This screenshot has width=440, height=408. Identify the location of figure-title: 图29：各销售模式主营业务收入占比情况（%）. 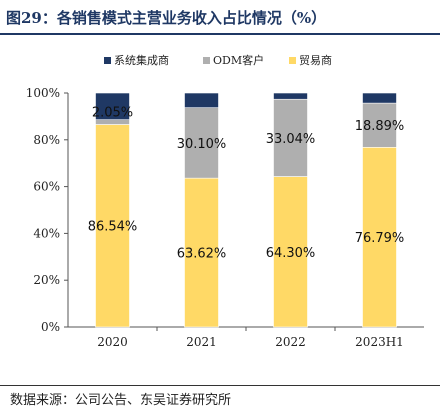
(166, 18).